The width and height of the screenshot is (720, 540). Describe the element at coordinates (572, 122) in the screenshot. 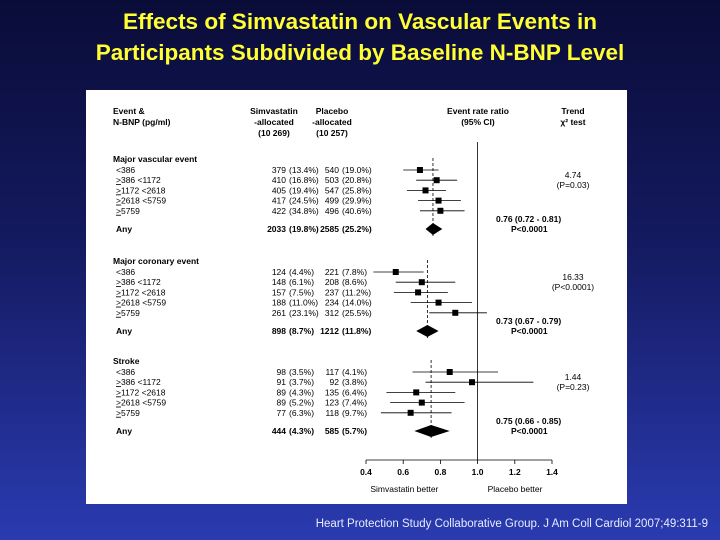

I see `header-trend-line2: χ² test` at that location.